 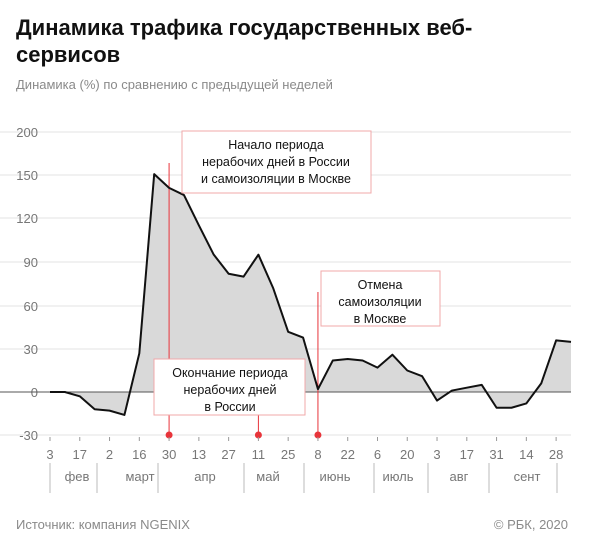 I want to click on event-dot-cancel, so click(x=318, y=435).